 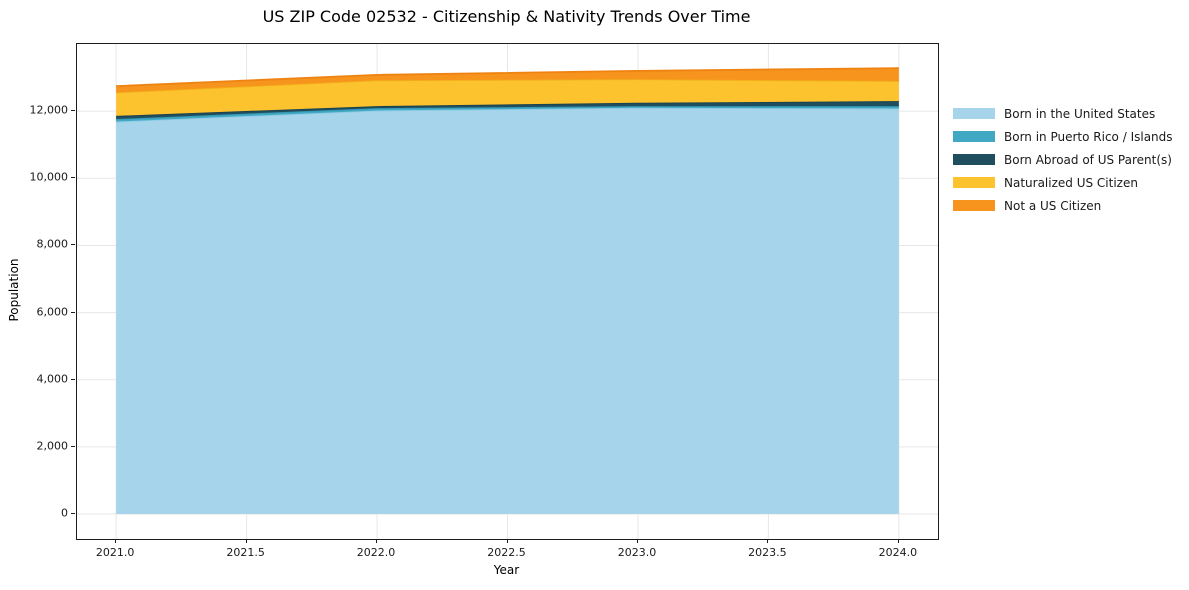 I want to click on x-tick-label: 2022.0, so click(x=376, y=552).